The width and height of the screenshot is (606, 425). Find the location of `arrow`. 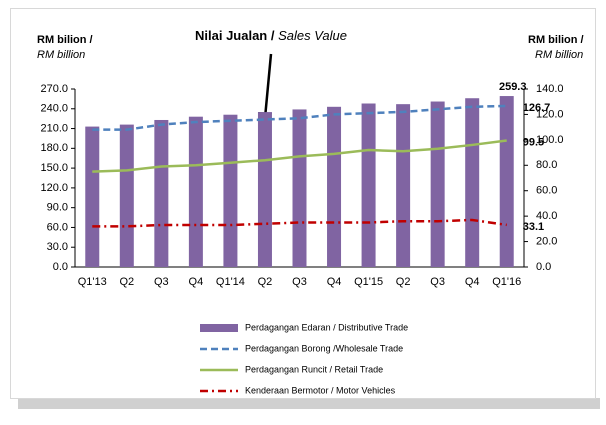

arrow is located at coordinates (268, 86).